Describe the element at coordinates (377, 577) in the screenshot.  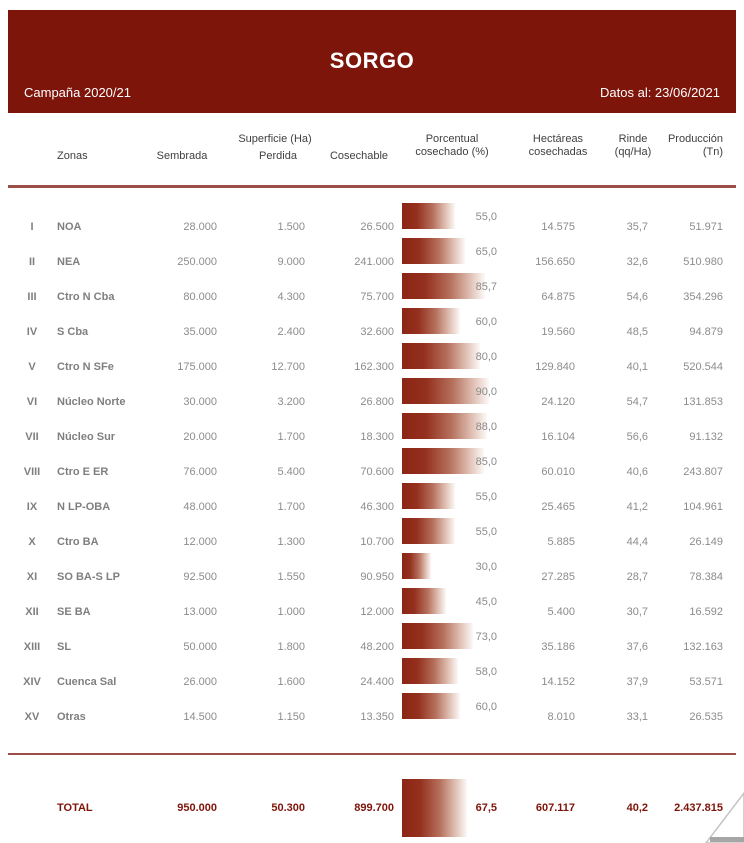
I see `cosechable-value: 90.950` at that location.